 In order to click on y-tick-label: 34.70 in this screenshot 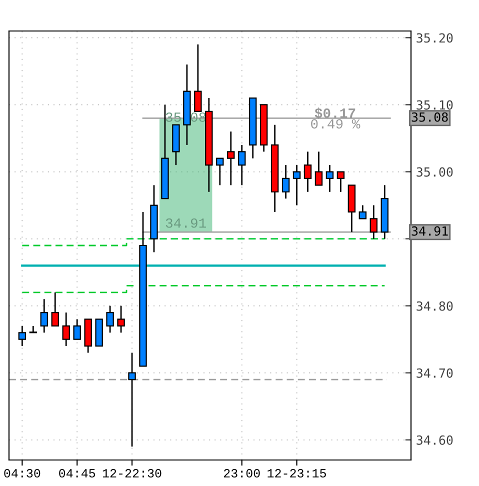, I will do `click(434, 373)`.